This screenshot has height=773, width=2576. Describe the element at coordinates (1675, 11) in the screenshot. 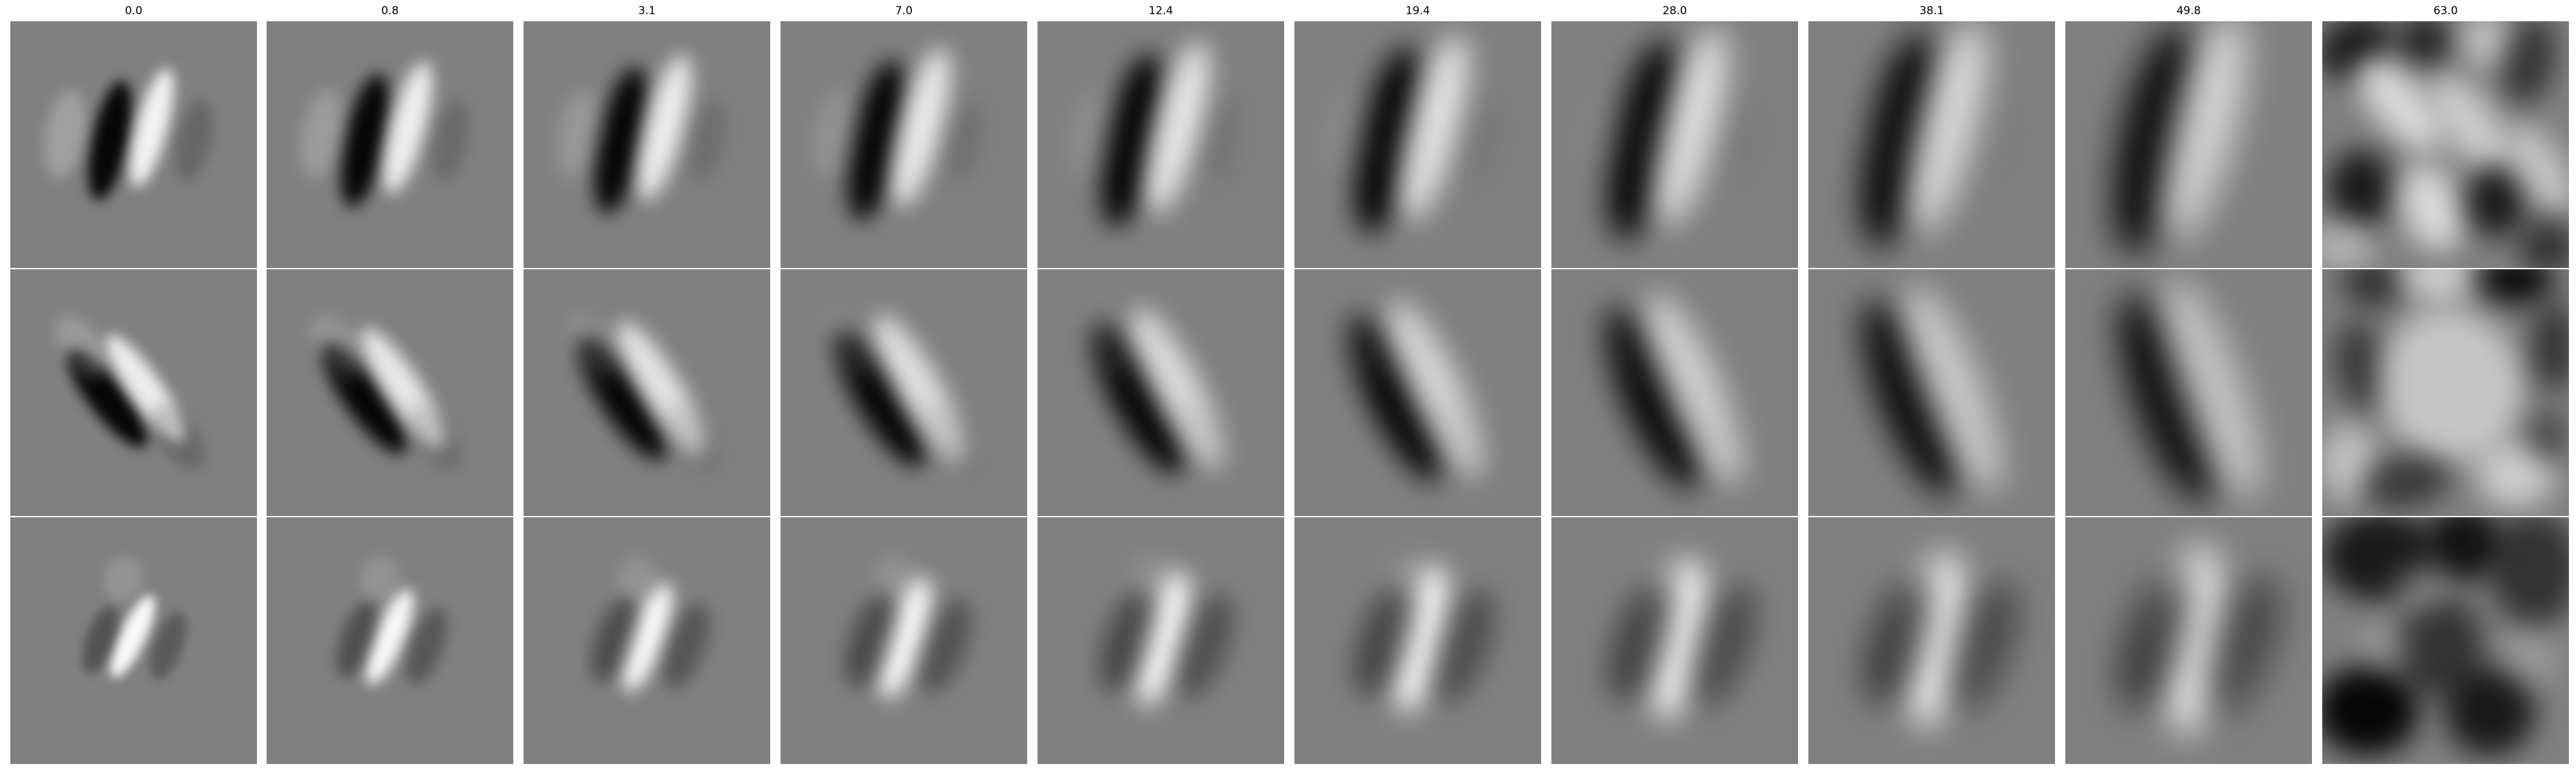

I see `column-title: 28.0` at that location.